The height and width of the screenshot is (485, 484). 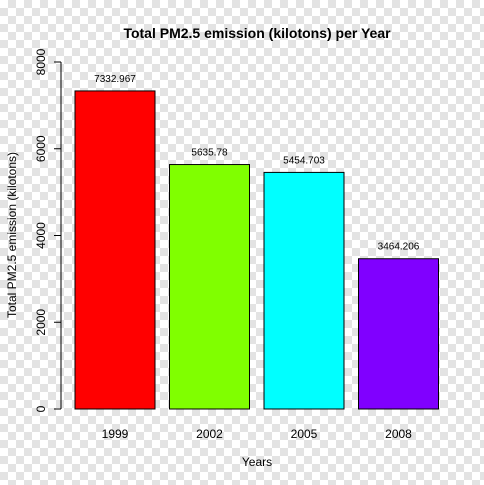 What do you see at coordinates (41, 408) in the screenshot?
I see `y-tick-label: 0` at bounding box center [41, 408].